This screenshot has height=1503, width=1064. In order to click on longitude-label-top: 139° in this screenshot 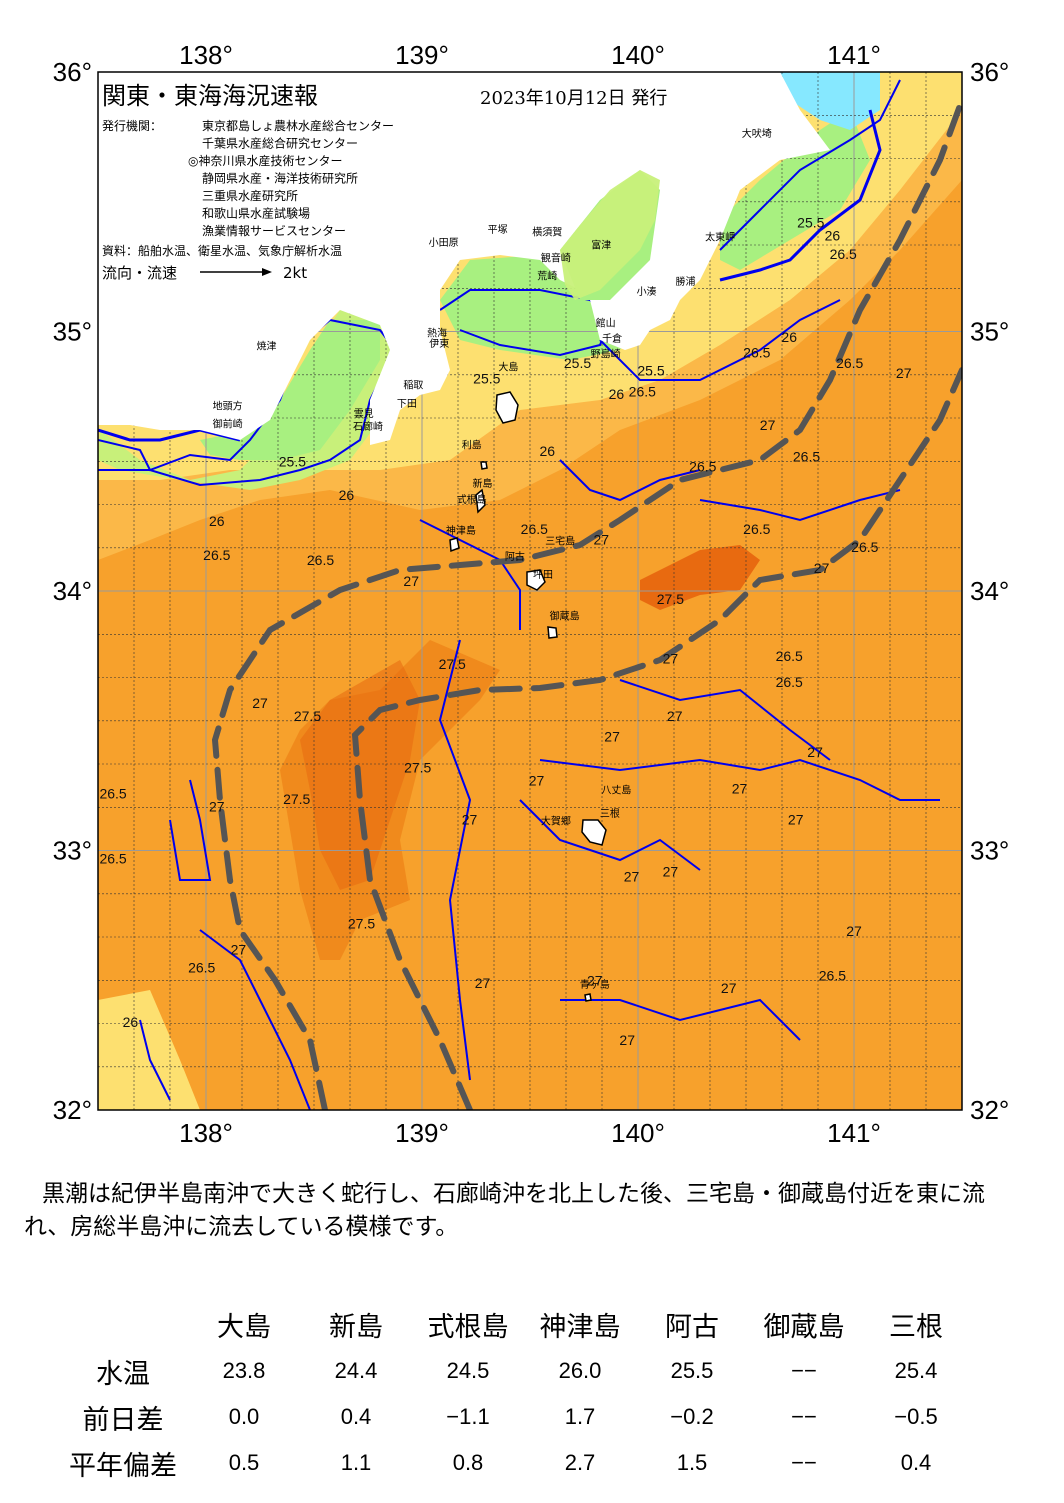, I will do `click(422, 55)`.